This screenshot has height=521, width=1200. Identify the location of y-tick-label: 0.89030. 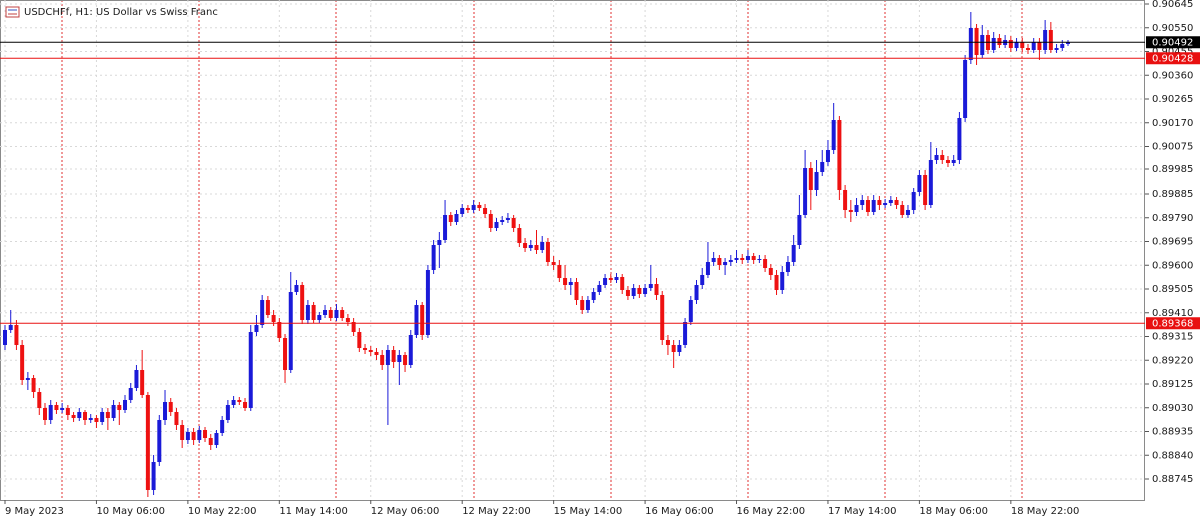
(1172, 408).